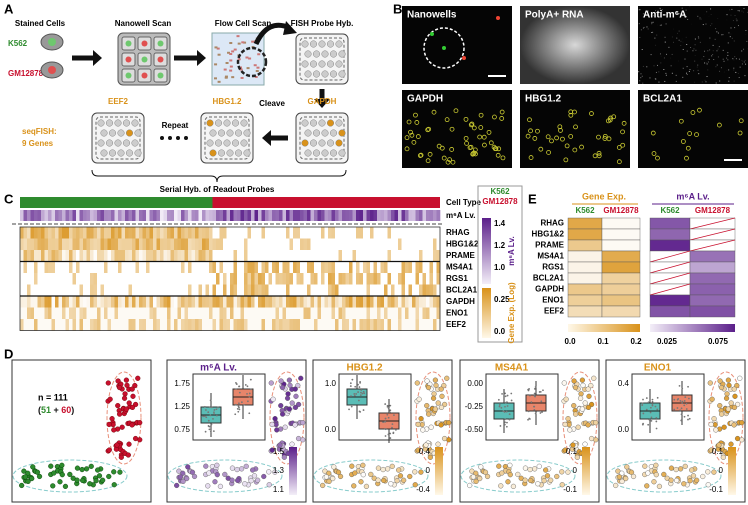 The width and height of the screenshot is (748, 505). Describe the element at coordinates (230, 278) in the screenshot. I see `heatmap-frame` at that location.